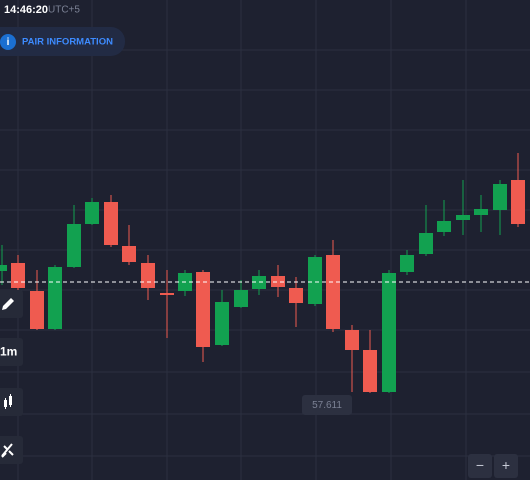 Image resolution: width=530 pixels, height=480 pixels. Describe the element at coordinates (8, 401) in the screenshot. I see `candles-icon` at that location.